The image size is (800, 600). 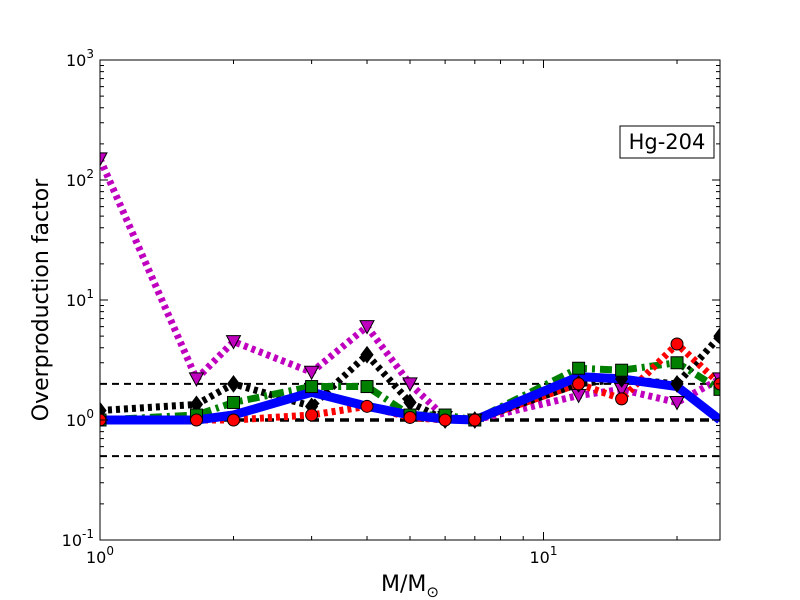 I want to click on x-tick-label-0: 10⁰, so click(x=100, y=555).